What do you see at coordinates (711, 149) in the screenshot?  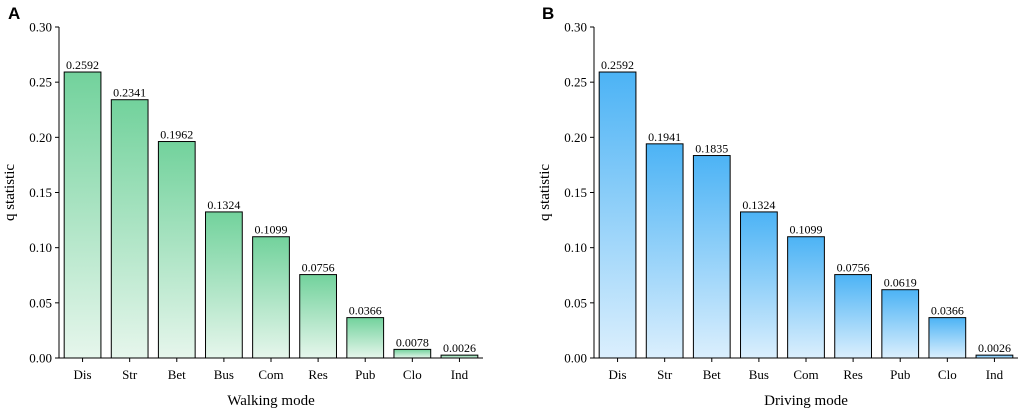 I see `data-label: 0.1835` at bounding box center [711, 149].